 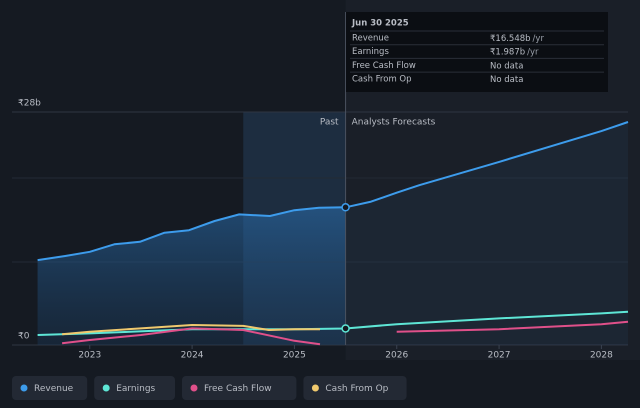 I want to click on legend-item: Revenue, so click(x=50, y=388).